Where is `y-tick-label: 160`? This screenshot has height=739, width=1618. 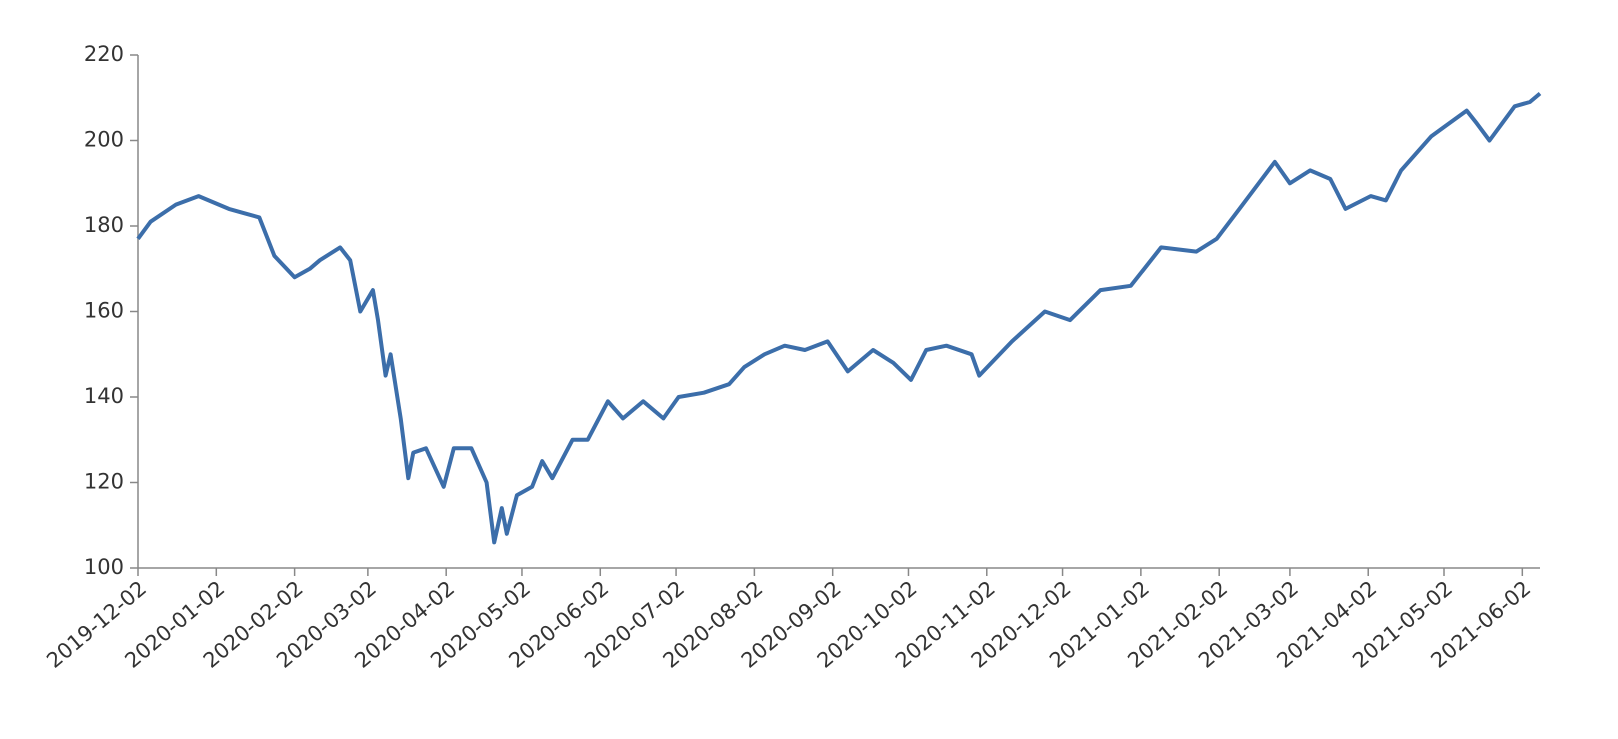
y-tick-label: 160 is located at coordinates (104, 311).